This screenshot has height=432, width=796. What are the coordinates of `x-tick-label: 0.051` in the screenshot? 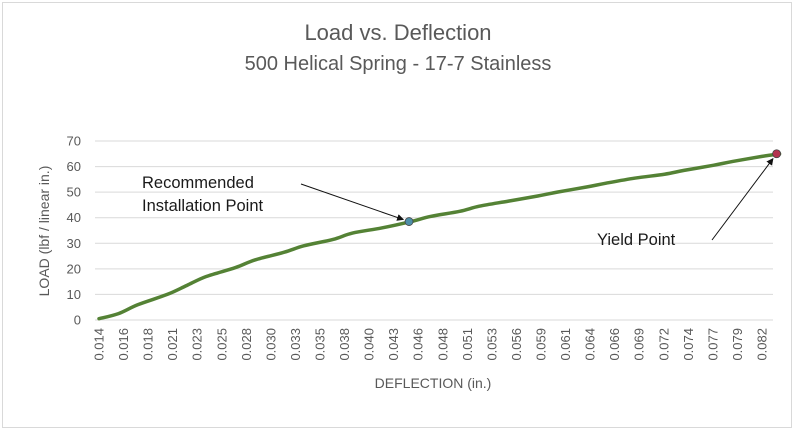 It's located at (467, 344).